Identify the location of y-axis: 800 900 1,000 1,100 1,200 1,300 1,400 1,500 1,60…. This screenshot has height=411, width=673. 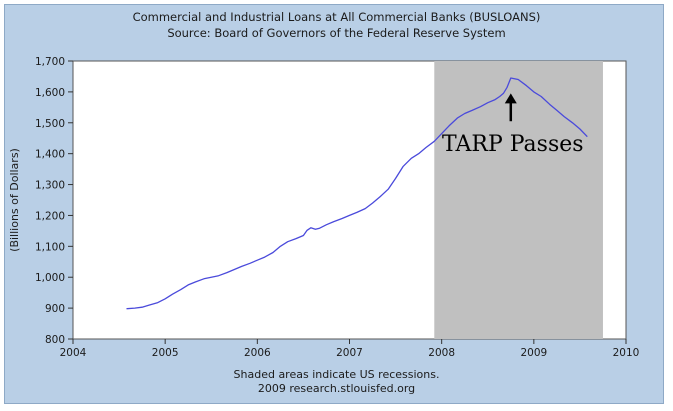
(54, 201).